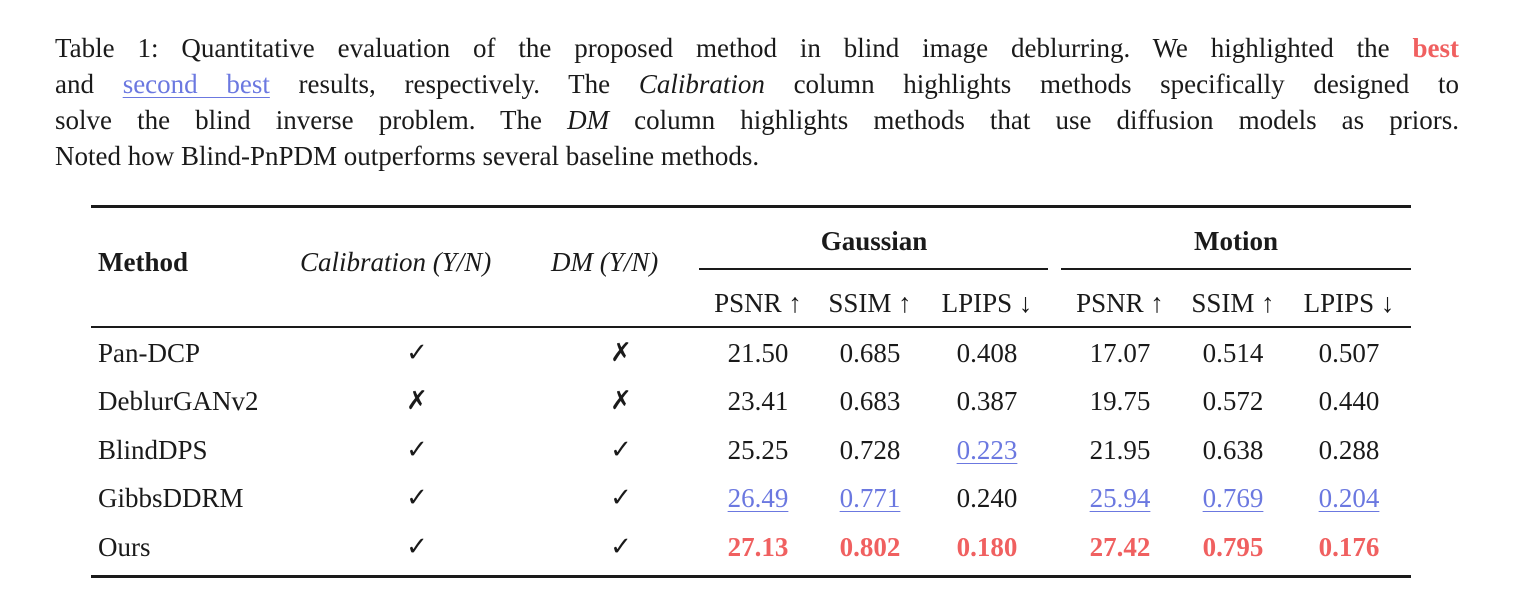  Describe the element at coordinates (149, 353) in the screenshot. I see `row-method: Pan-DCP` at that location.